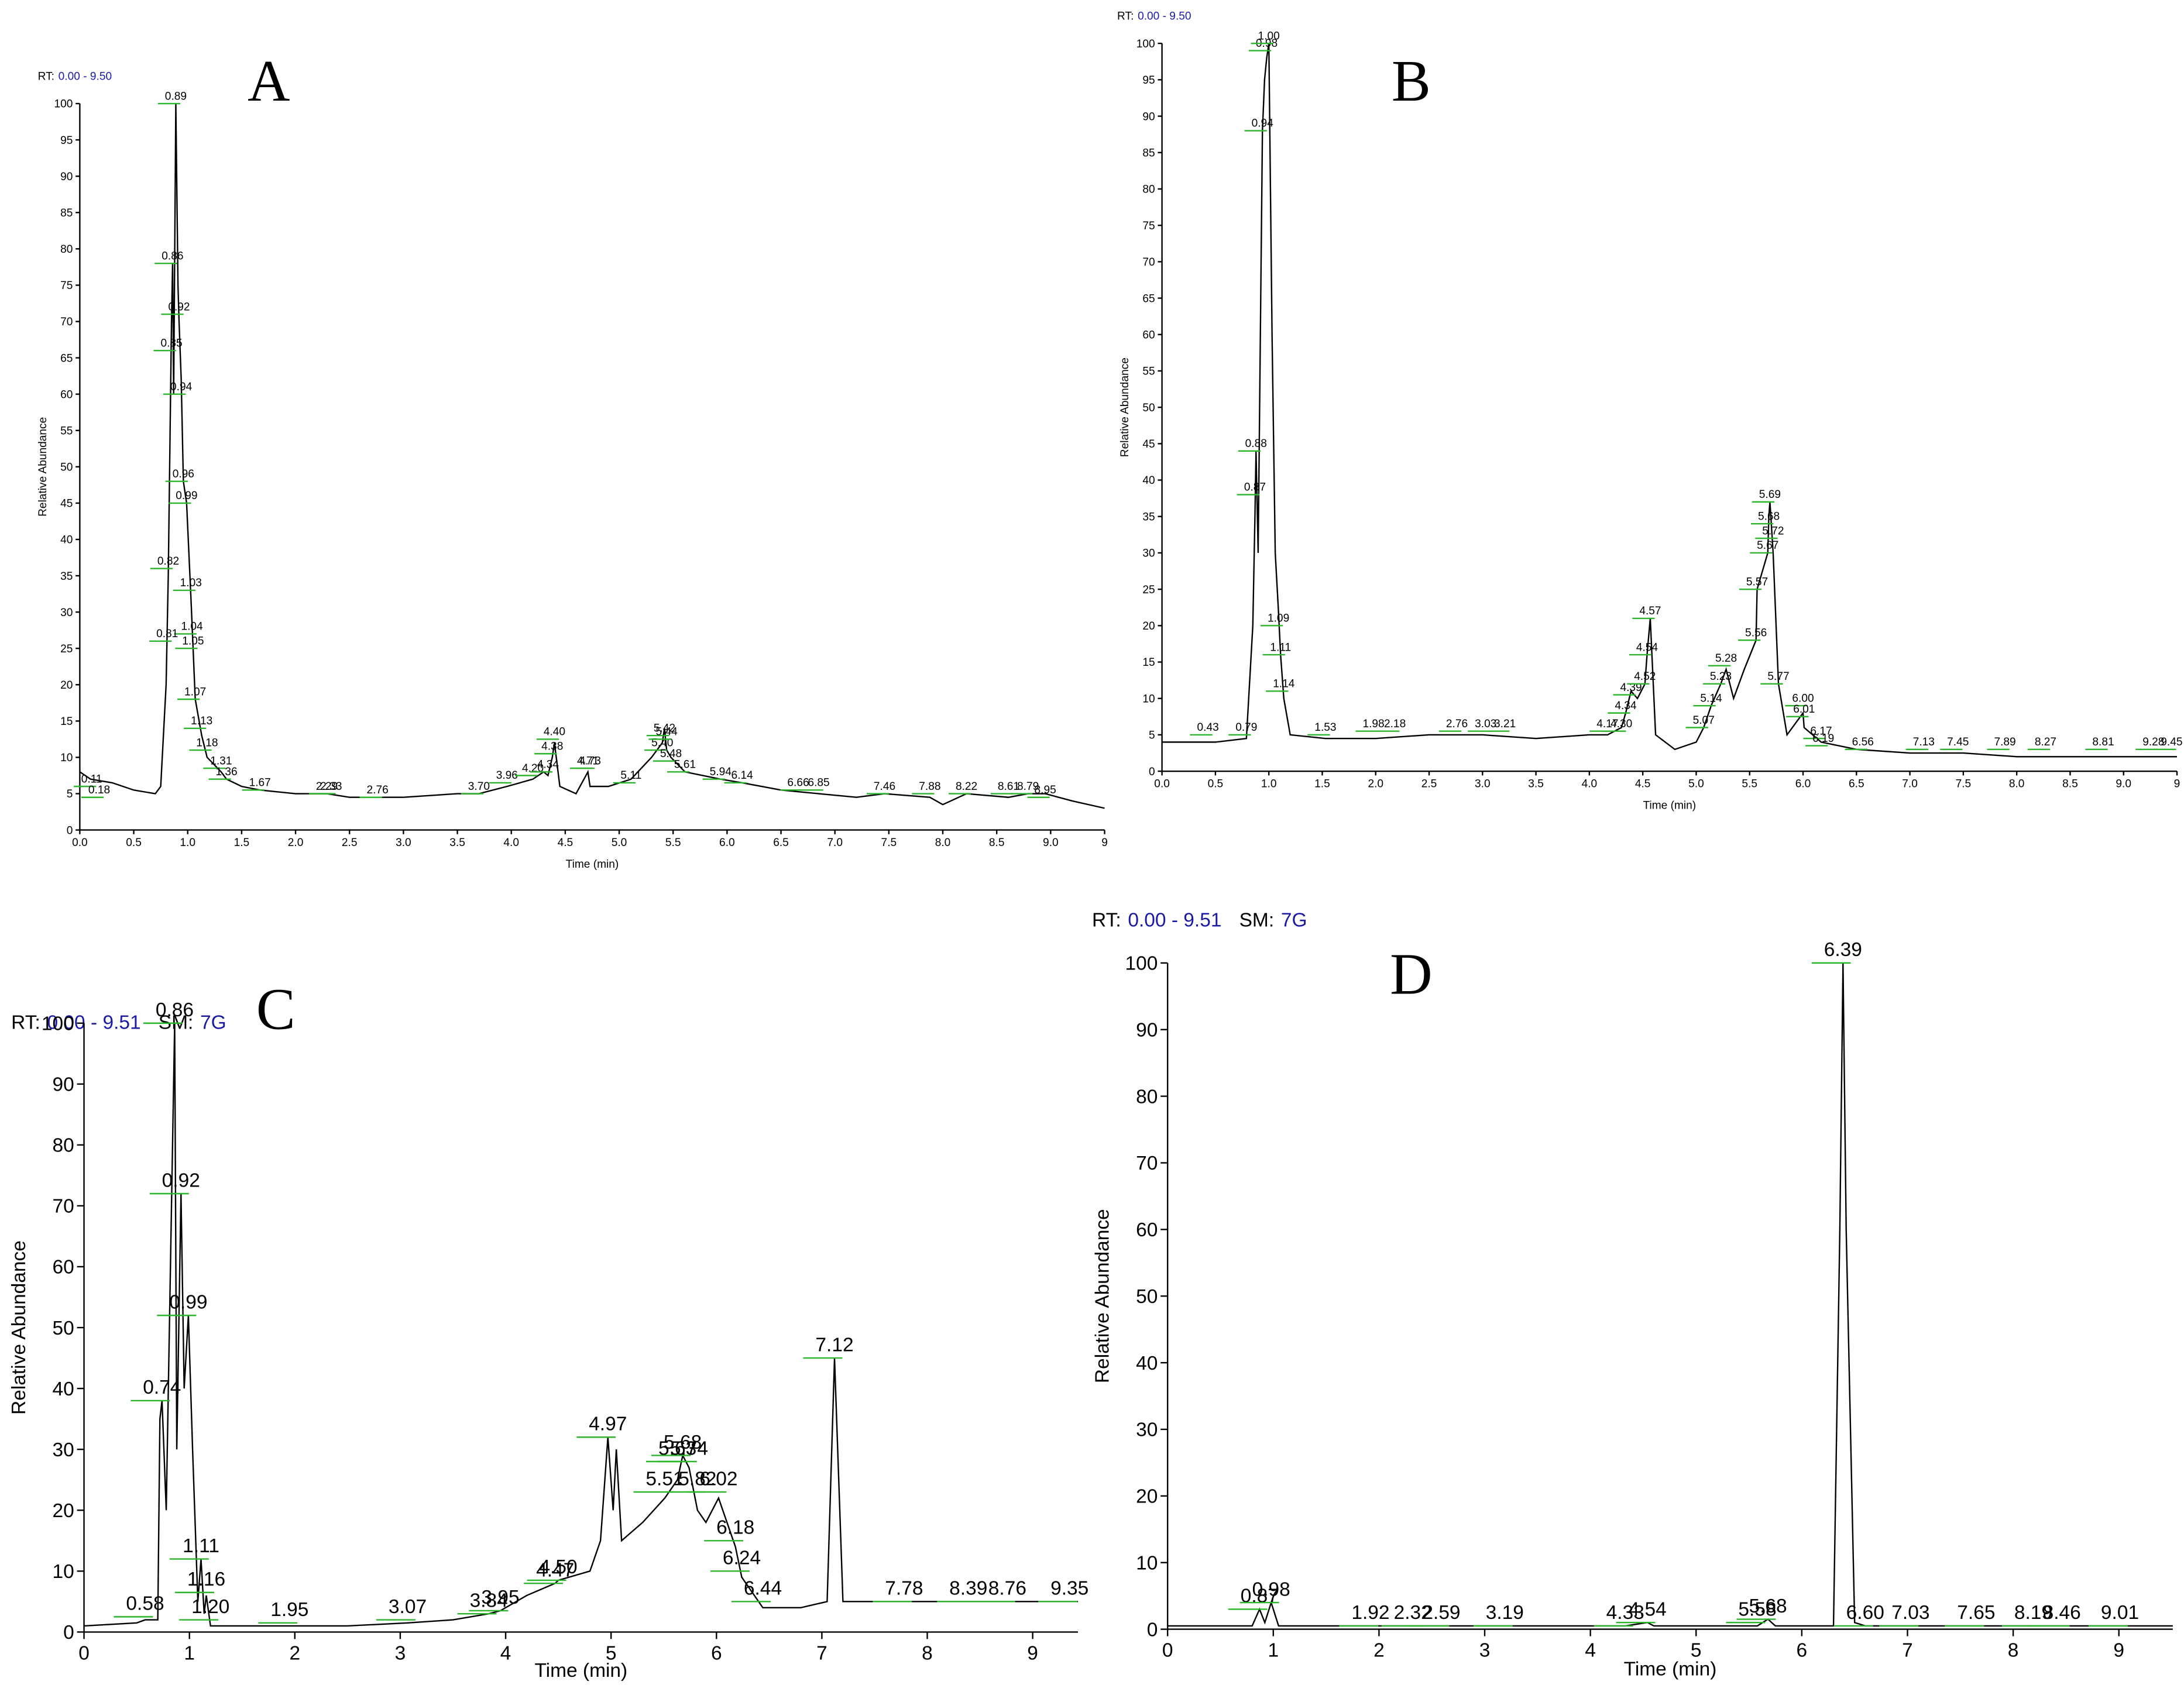 The height and width of the screenshot is (1702, 2184). Describe the element at coordinates (1757, 1609) in the screenshot. I see `peak-label: 5.58` at that location.